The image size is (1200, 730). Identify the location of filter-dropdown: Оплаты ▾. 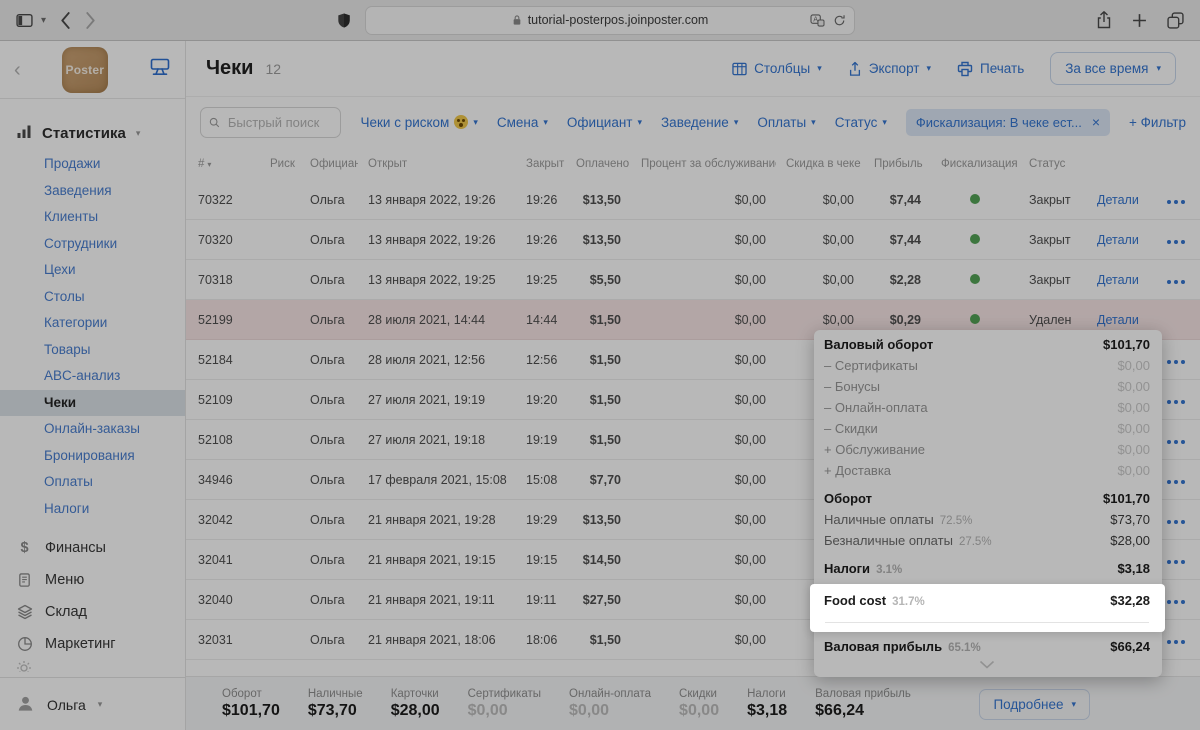
(786, 122).